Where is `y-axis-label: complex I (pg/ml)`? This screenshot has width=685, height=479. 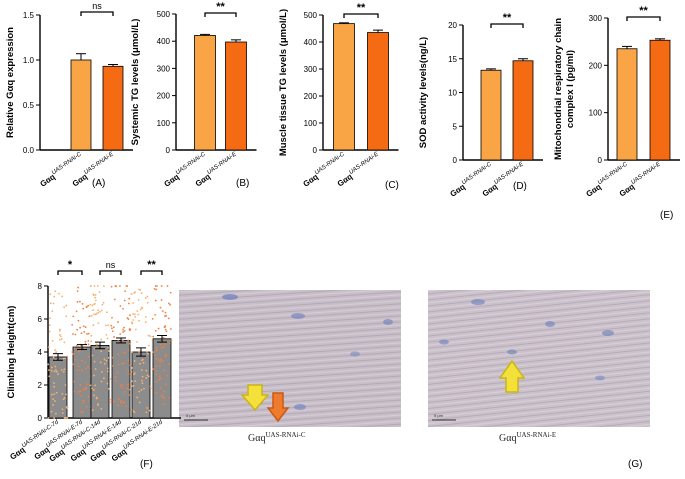
y-axis-label: complex I (pg/ml) is located at coordinates (570, 89).